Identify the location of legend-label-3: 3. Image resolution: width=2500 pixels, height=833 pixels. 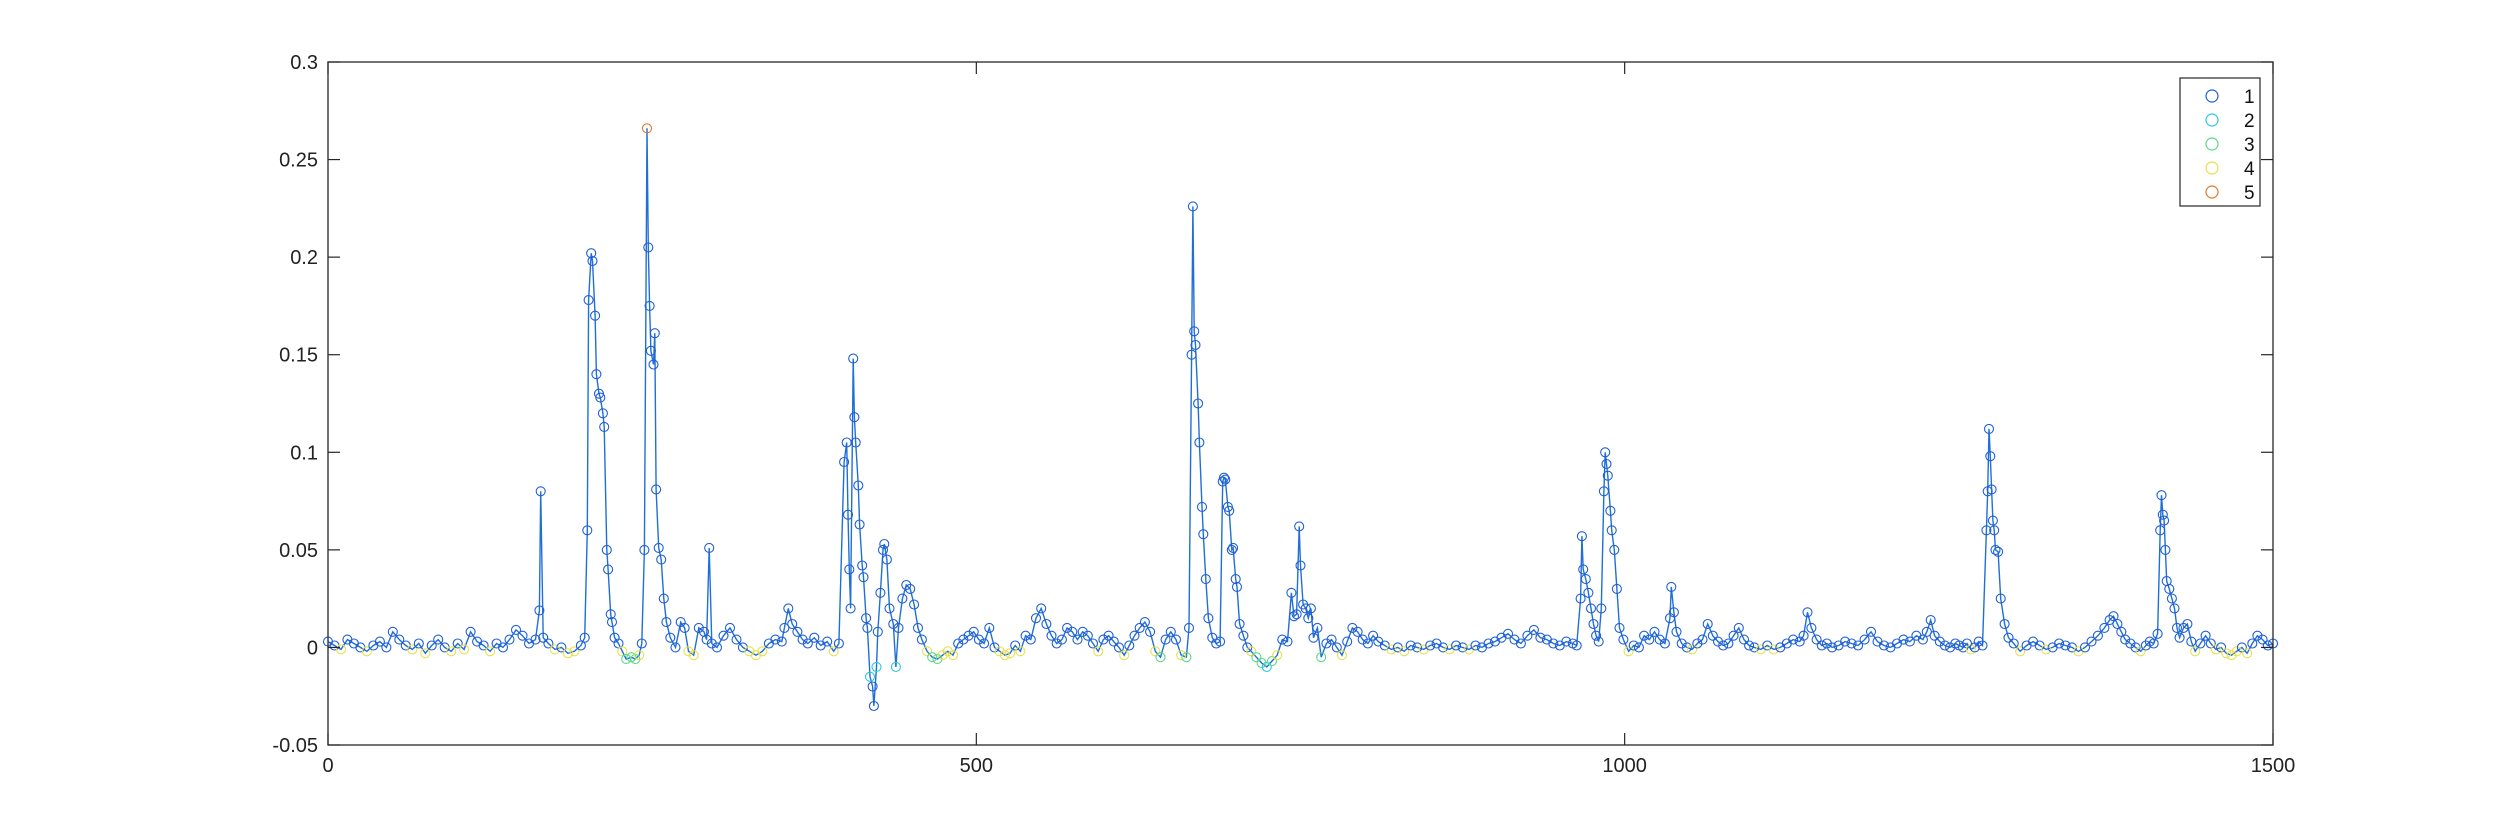
(2249, 145).